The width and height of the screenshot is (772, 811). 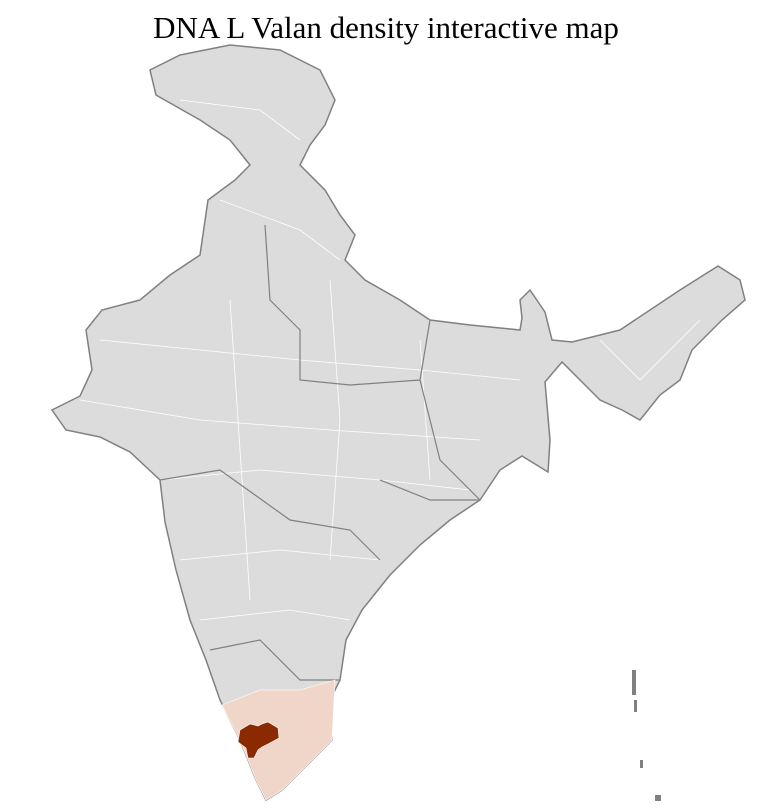 What do you see at coordinates (258, 740) in the screenshot?
I see `region-high-density` at bounding box center [258, 740].